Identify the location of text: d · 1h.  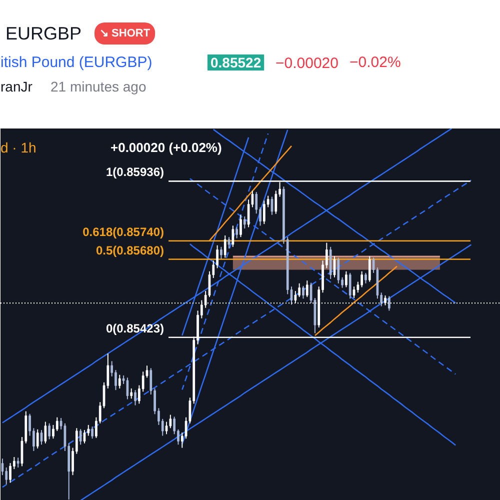
(18, 148).